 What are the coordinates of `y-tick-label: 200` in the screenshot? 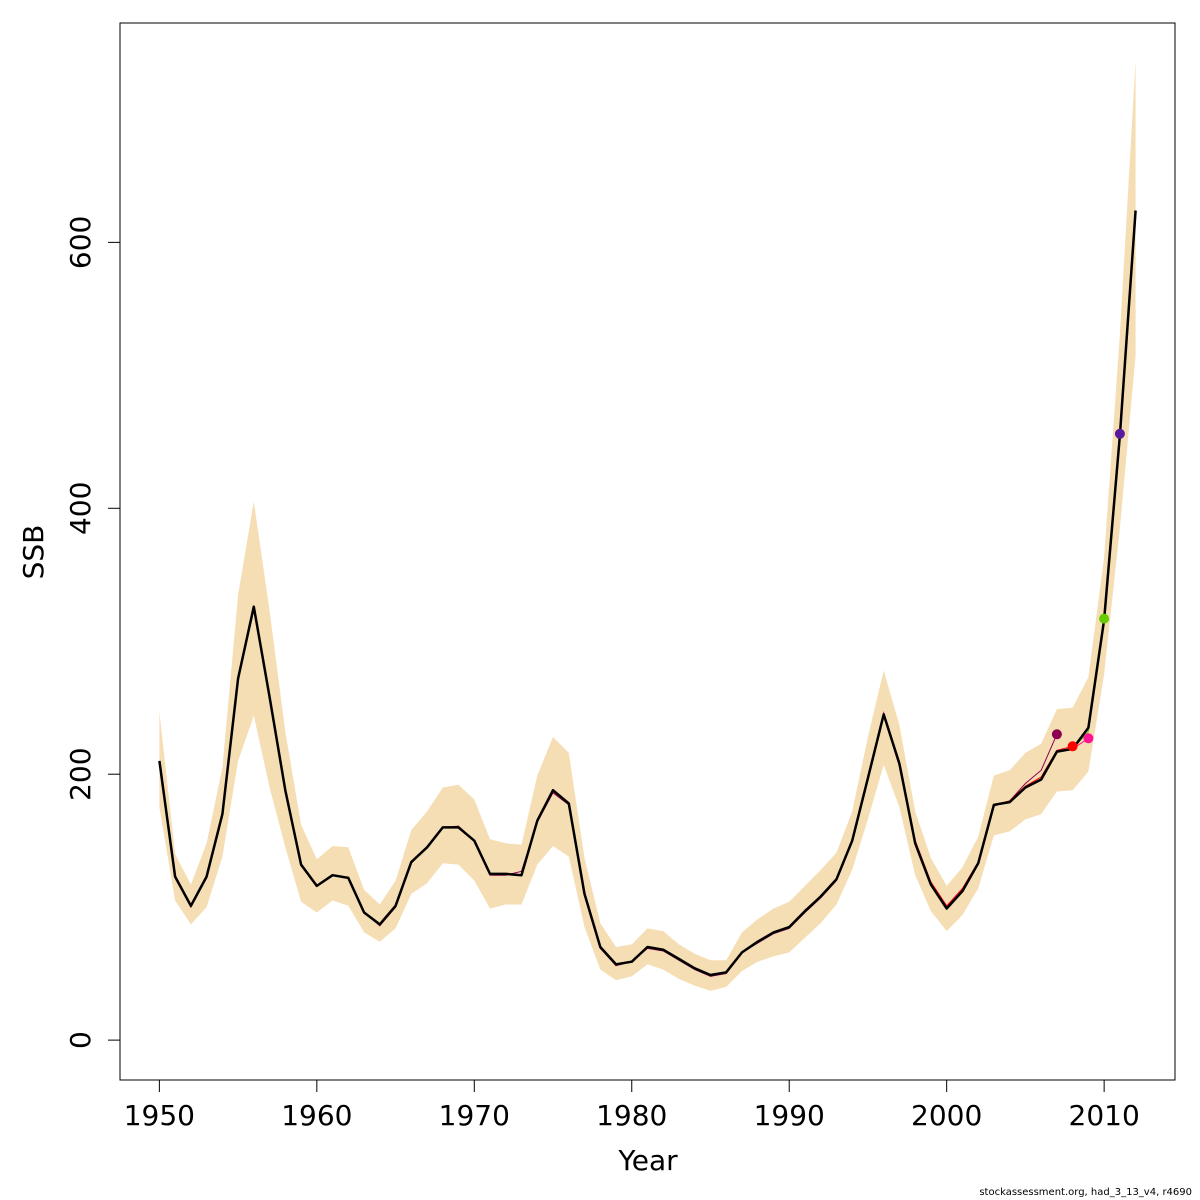 It's located at (80, 773).